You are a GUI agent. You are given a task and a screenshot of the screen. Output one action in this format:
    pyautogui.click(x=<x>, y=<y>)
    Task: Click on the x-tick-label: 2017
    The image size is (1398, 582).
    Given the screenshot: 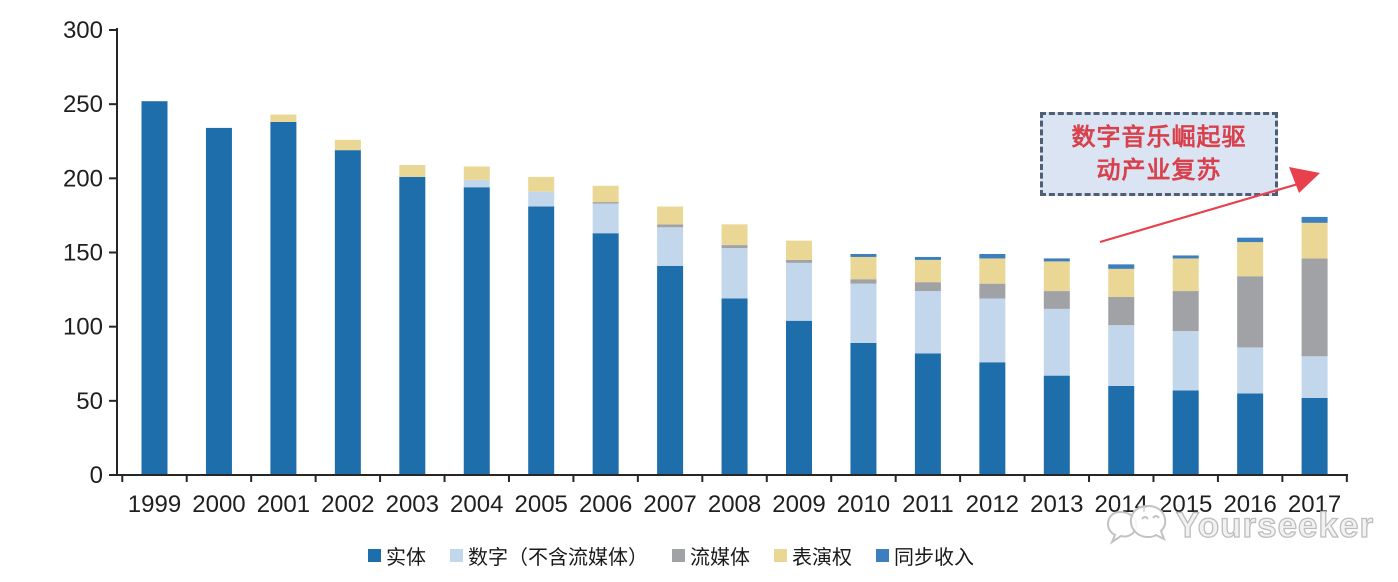 What is the action you would take?
    pyautogui.click(x=1314, y=504)
    